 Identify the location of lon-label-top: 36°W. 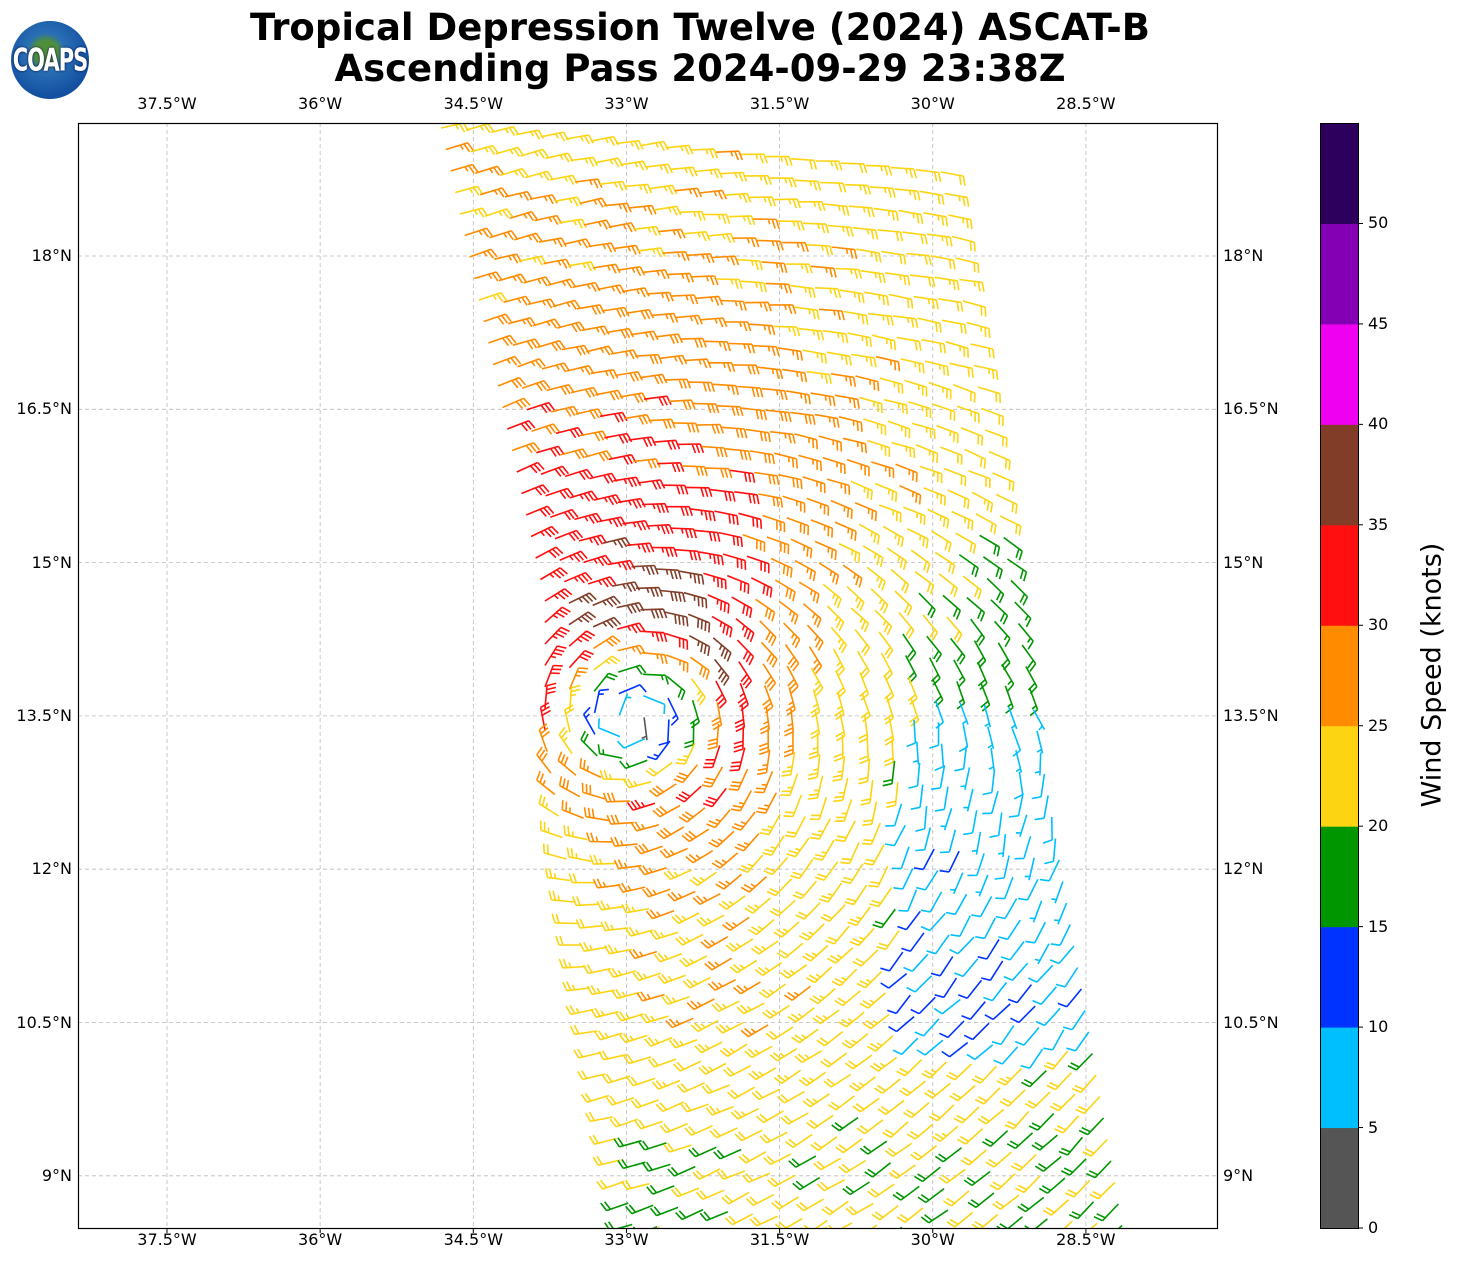
(320, 103).